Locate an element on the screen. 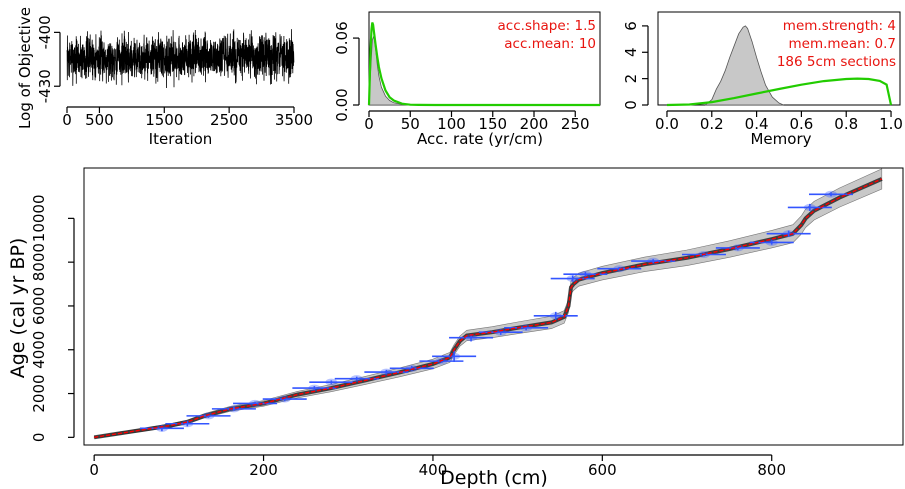 The image size is (905, 489). x-axis-label: Depth (cm) is located at coordinates (494, 478).